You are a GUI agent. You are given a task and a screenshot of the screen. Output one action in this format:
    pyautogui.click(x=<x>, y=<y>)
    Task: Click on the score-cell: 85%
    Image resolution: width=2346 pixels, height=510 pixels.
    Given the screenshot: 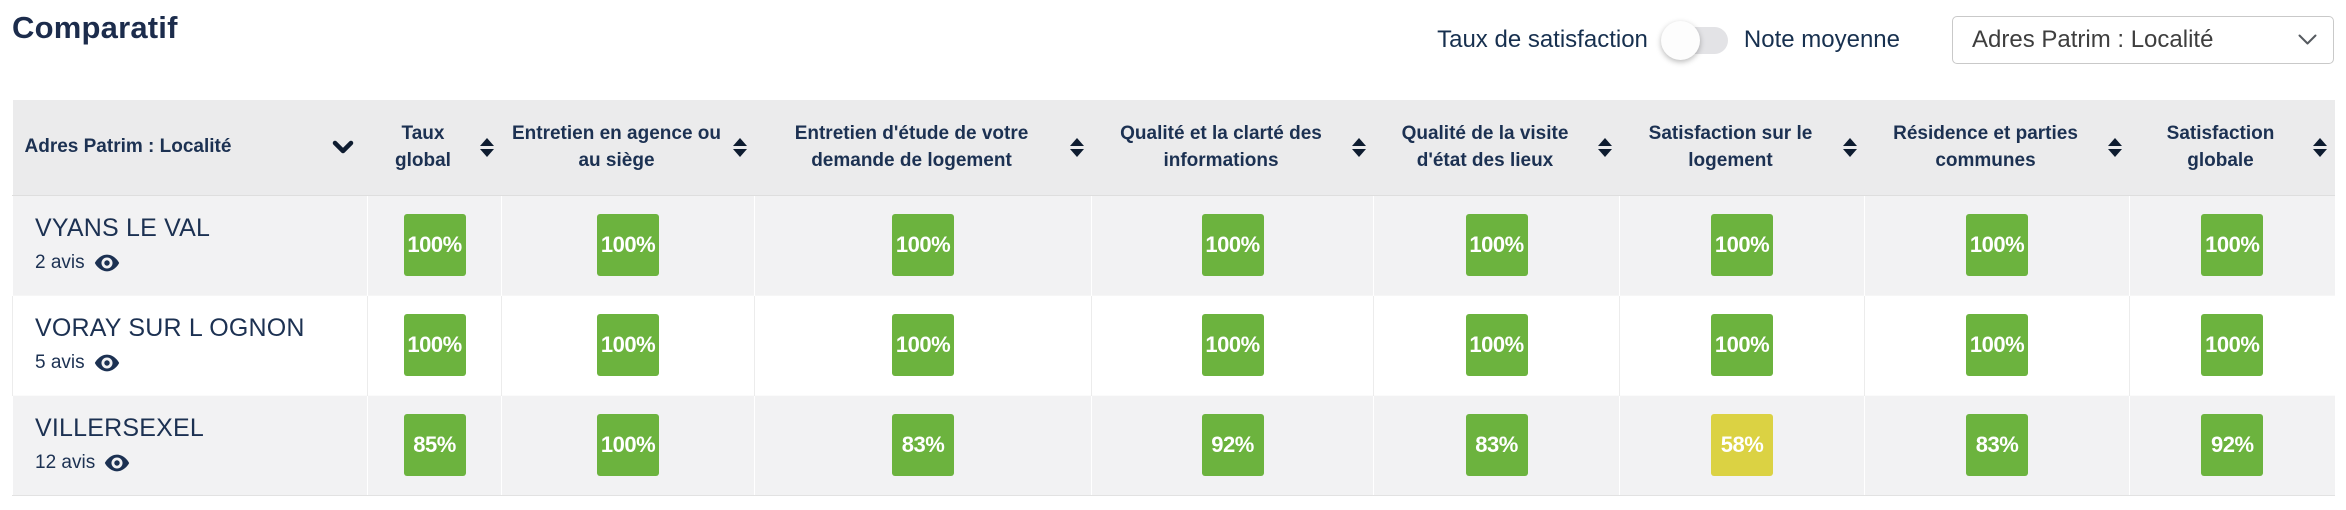 What is the action you would take?
    pyautogui.click(x=434, y=445)
    